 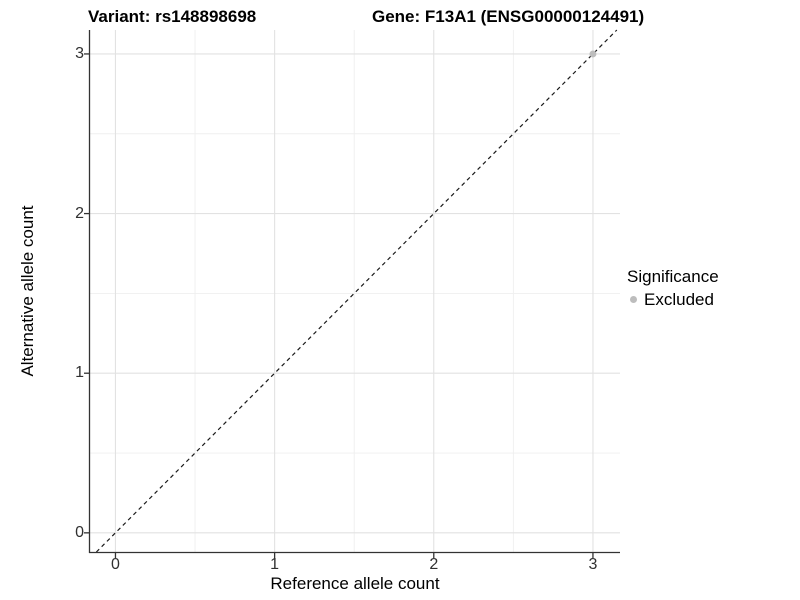 What do you see at coordinates (79, 53) in the screenshot?
I see `y-tick-label-3: 3` at bounding box center [79, 53].